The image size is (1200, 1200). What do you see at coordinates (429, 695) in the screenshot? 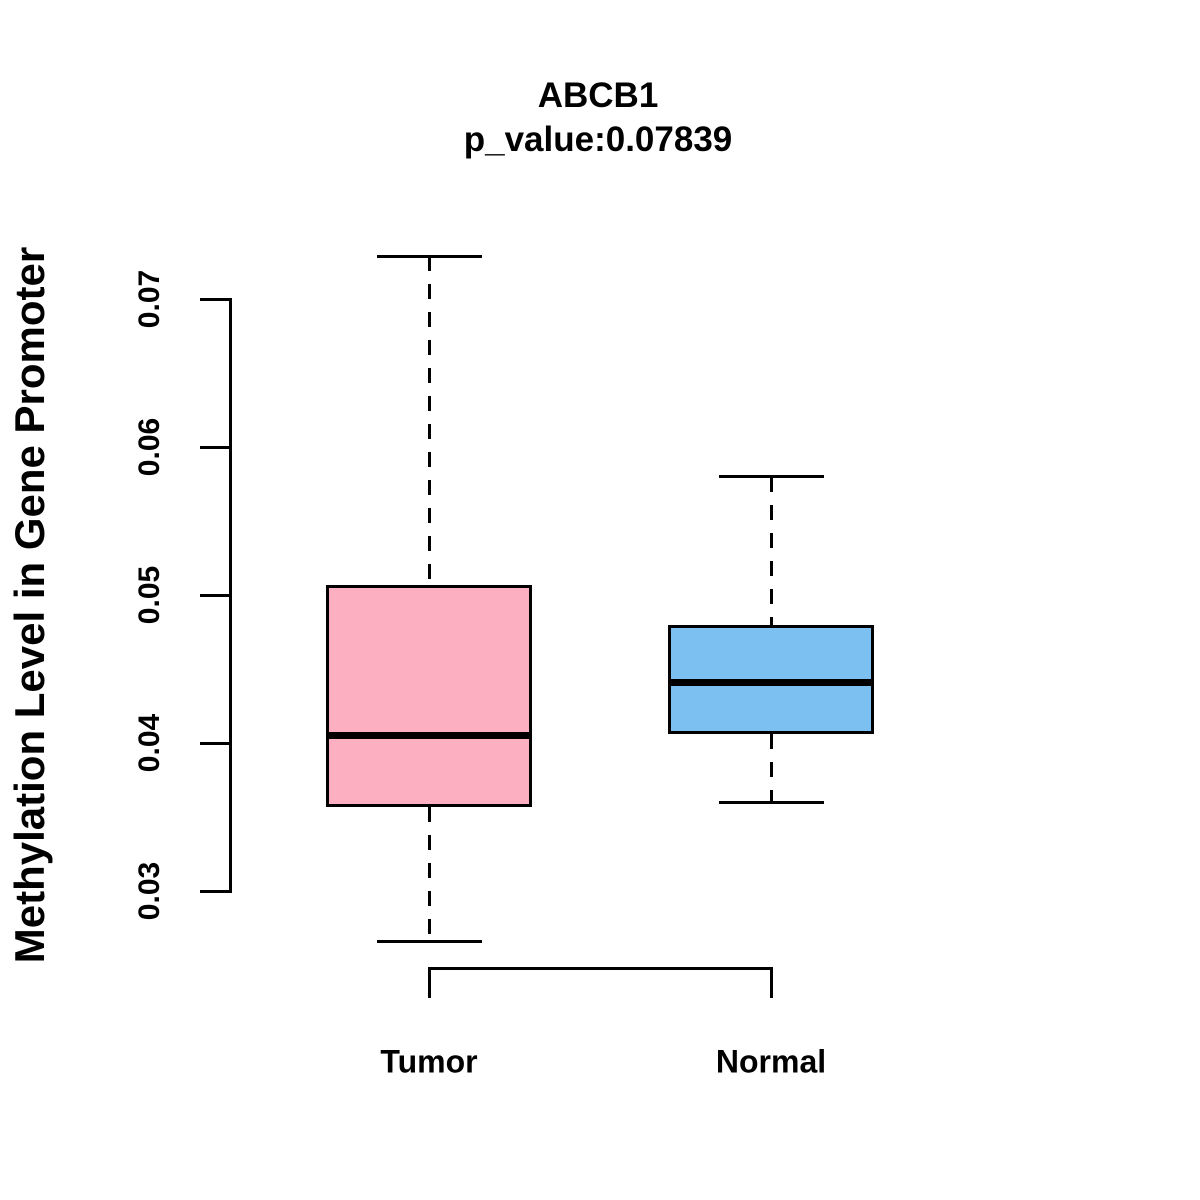
I see `box-tumor` at bounding box center [429, 695].